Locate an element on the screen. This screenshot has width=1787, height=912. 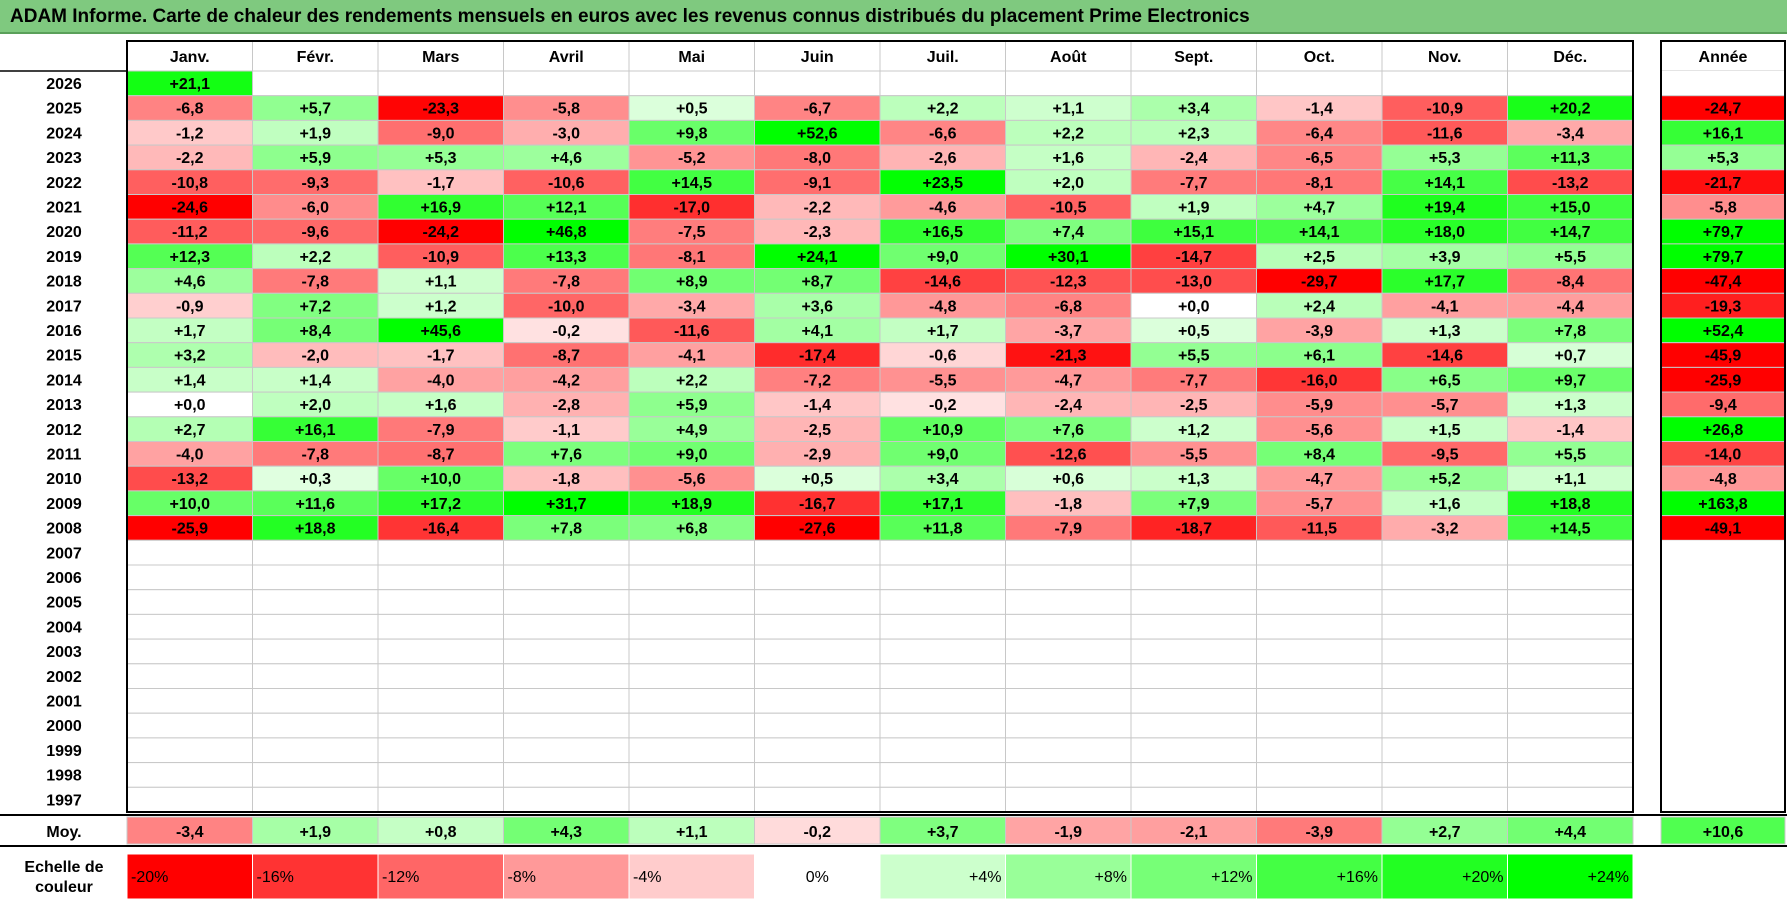
cell-value: +14,5 is located at coordinates (1570, 529).